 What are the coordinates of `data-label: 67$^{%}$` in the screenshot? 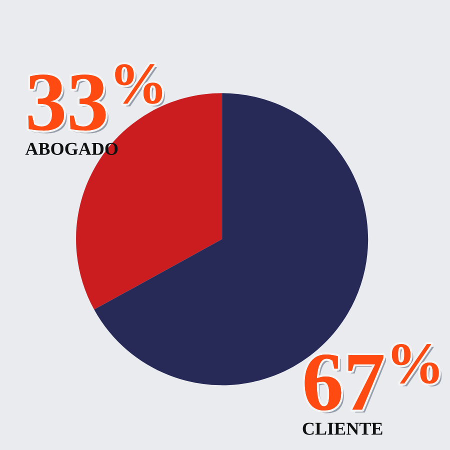 It's located at (373, 379).